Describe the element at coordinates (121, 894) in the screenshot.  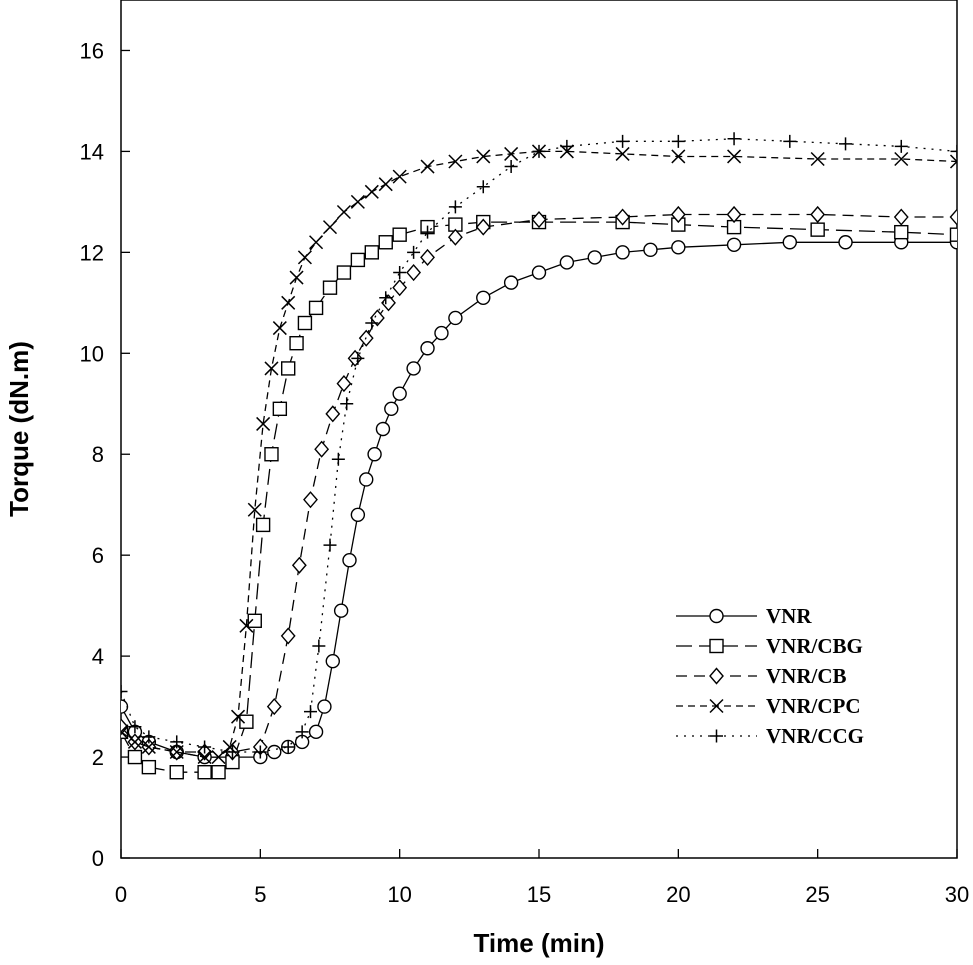
I see `x-tick-label: 0` at that location.